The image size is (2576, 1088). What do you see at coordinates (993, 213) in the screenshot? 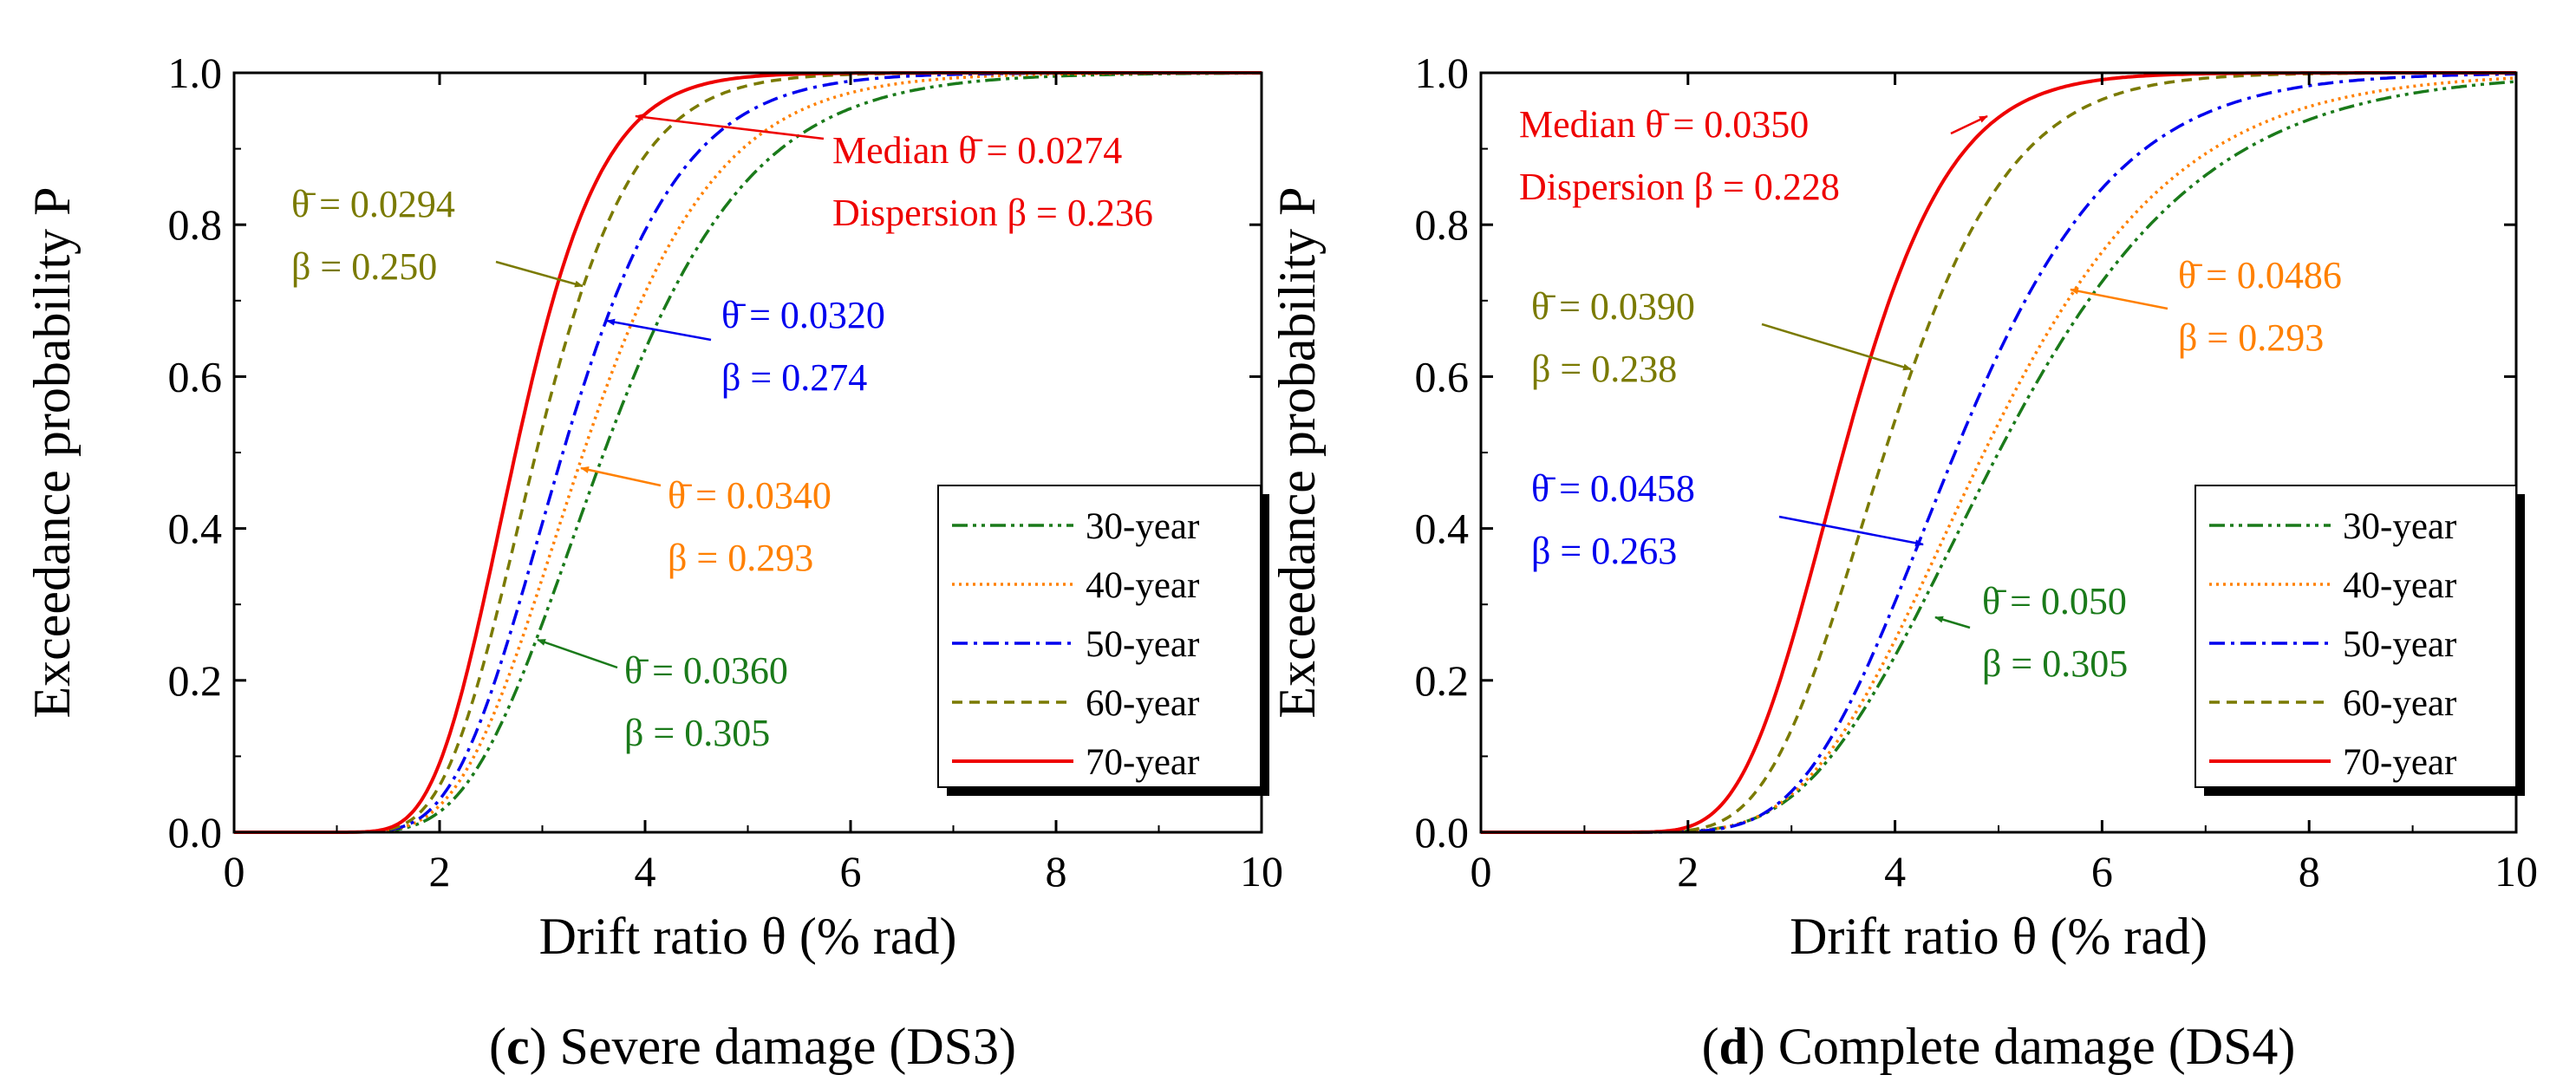
I see `annotation-text: Dispersion β = 0.236` at bounding box center [993, 213].